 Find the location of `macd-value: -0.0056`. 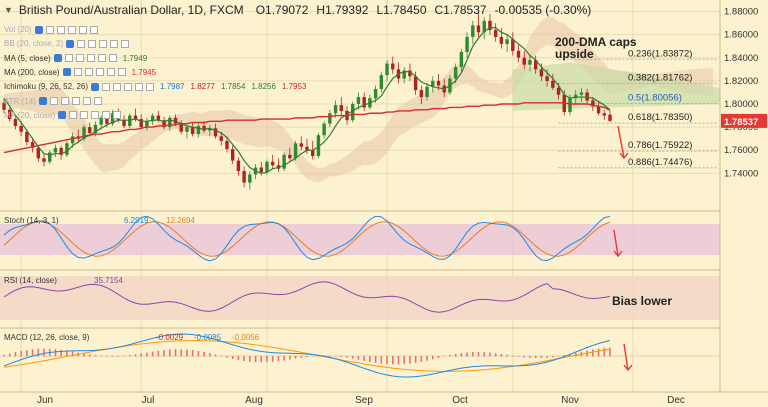

macd-value: -0.0056 is located at coordinates (246, 337).